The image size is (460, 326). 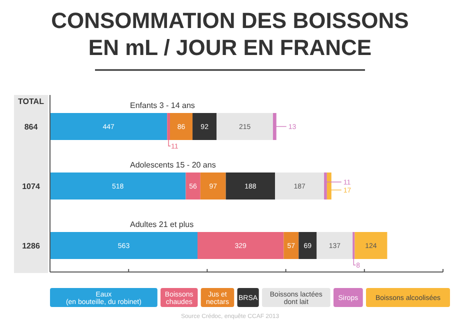 What do you see at coordinates (31, 186) in the screenshot?
I see `total-label: 1074` at bounding box center [31, 186].